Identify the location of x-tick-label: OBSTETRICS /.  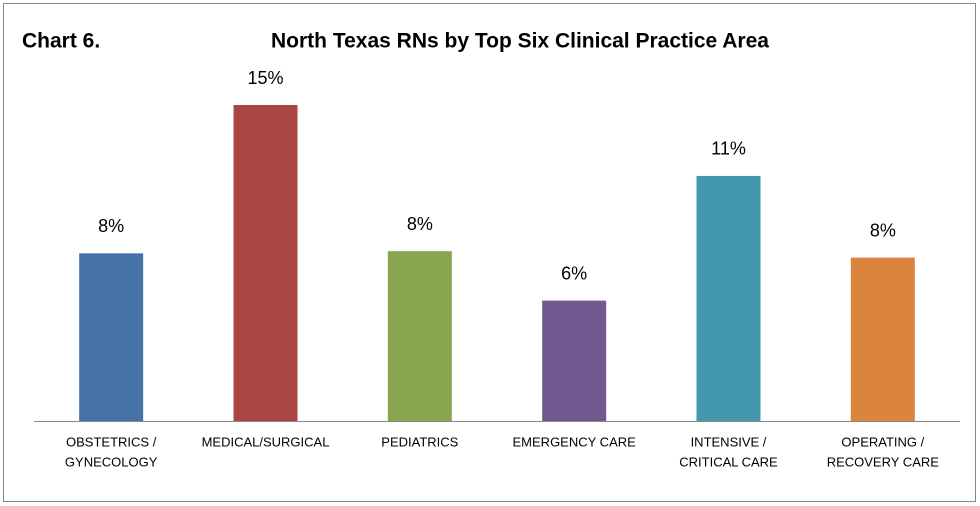
(111, 441).